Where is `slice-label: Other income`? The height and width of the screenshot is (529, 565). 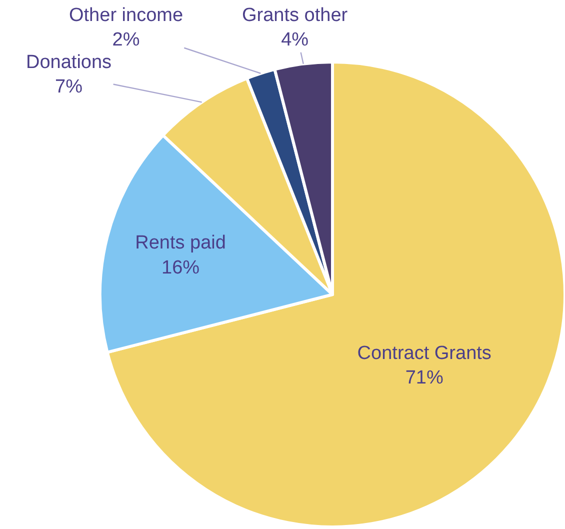
slice-label: Other income is located at coordinates (126, 15).